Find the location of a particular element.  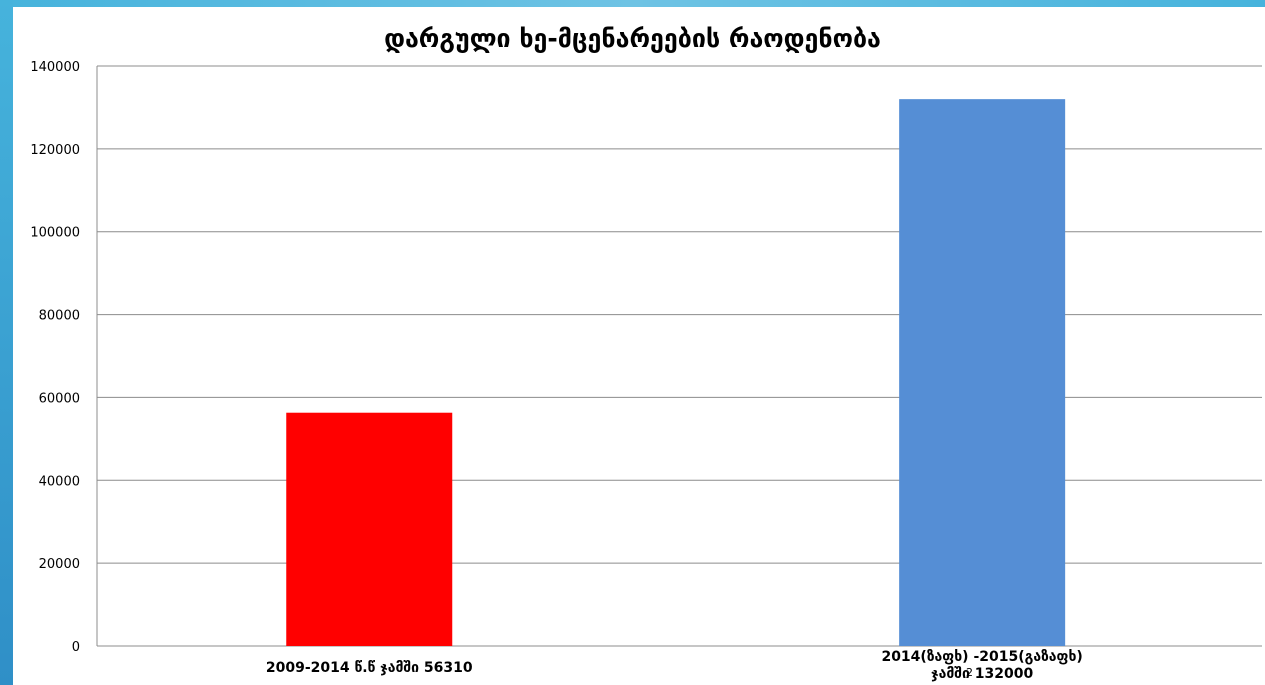

slide-left-edge is located at coordinates (6, 342).